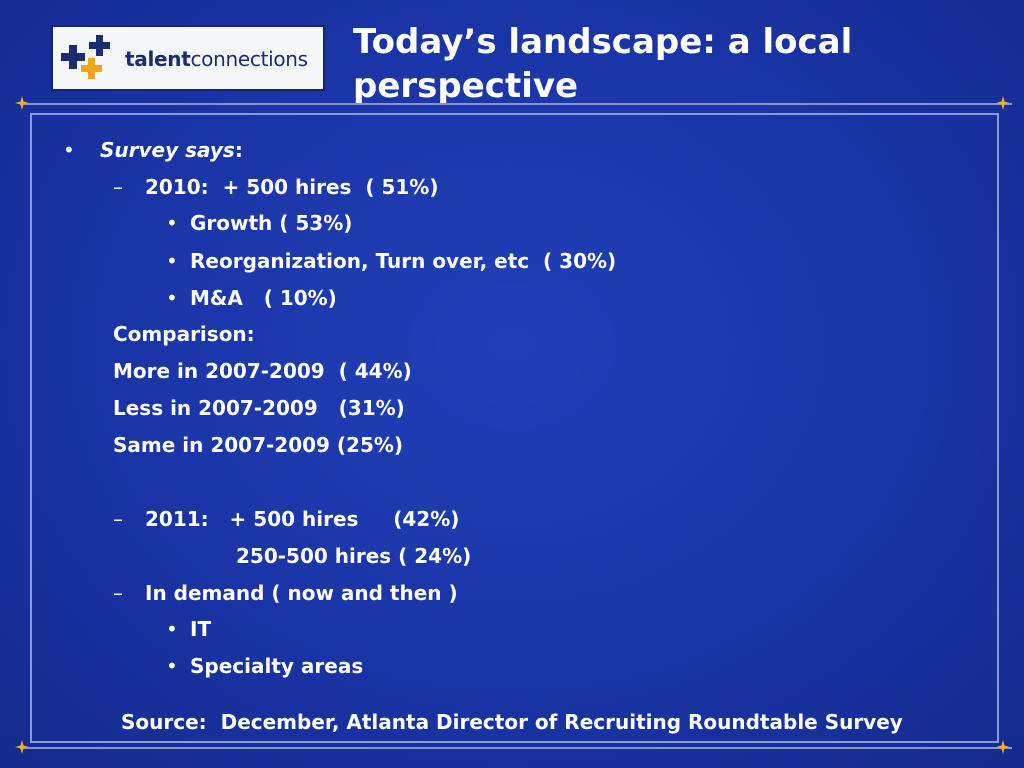 This screenshot has width=1024, height=768. Describe the element at coordinates (167, 150) in the screenshot. I see `heading-survey-says-text: Survey says` at that location.